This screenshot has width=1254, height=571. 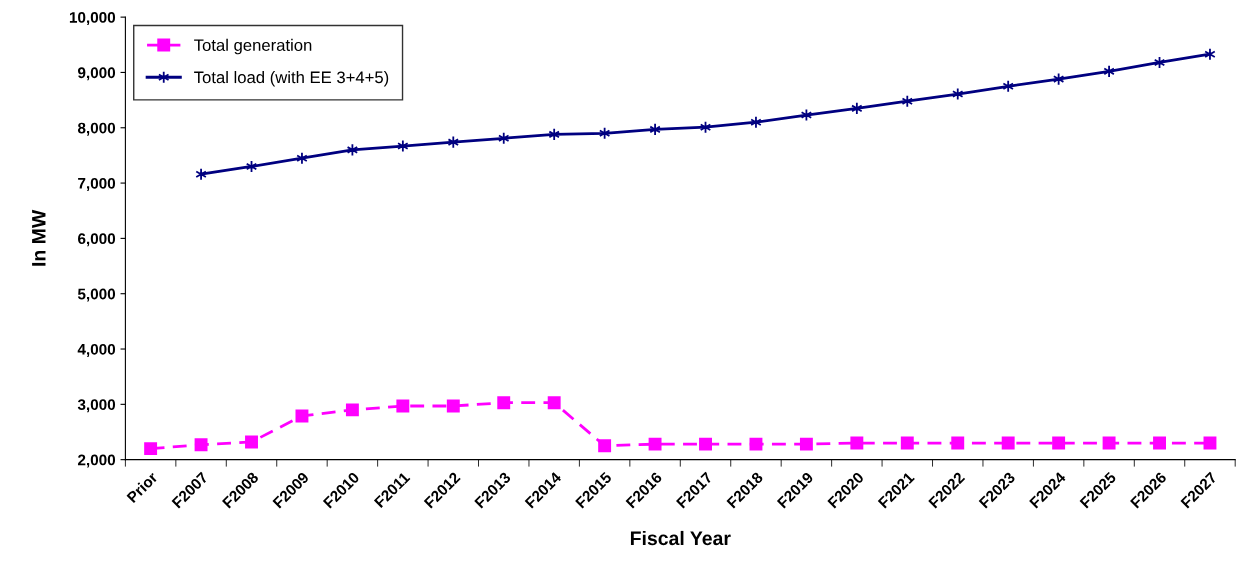 What do you see at coordinates (97, 240) in the screenshot?
I see `y-tick-label: 6,000` at bounding box center [97, 240].